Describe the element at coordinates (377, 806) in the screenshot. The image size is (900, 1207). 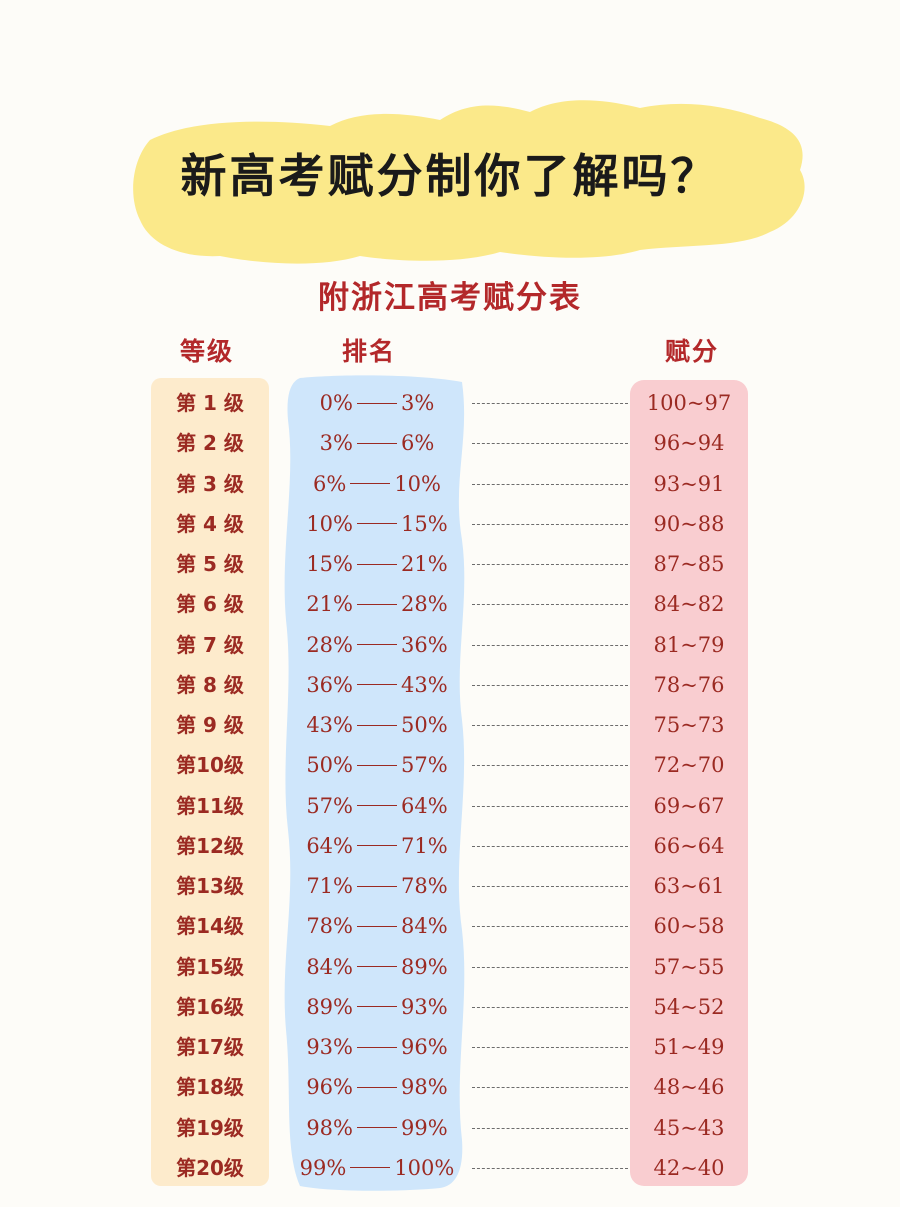
I see `rank-cell: 57% 64%` at that location.